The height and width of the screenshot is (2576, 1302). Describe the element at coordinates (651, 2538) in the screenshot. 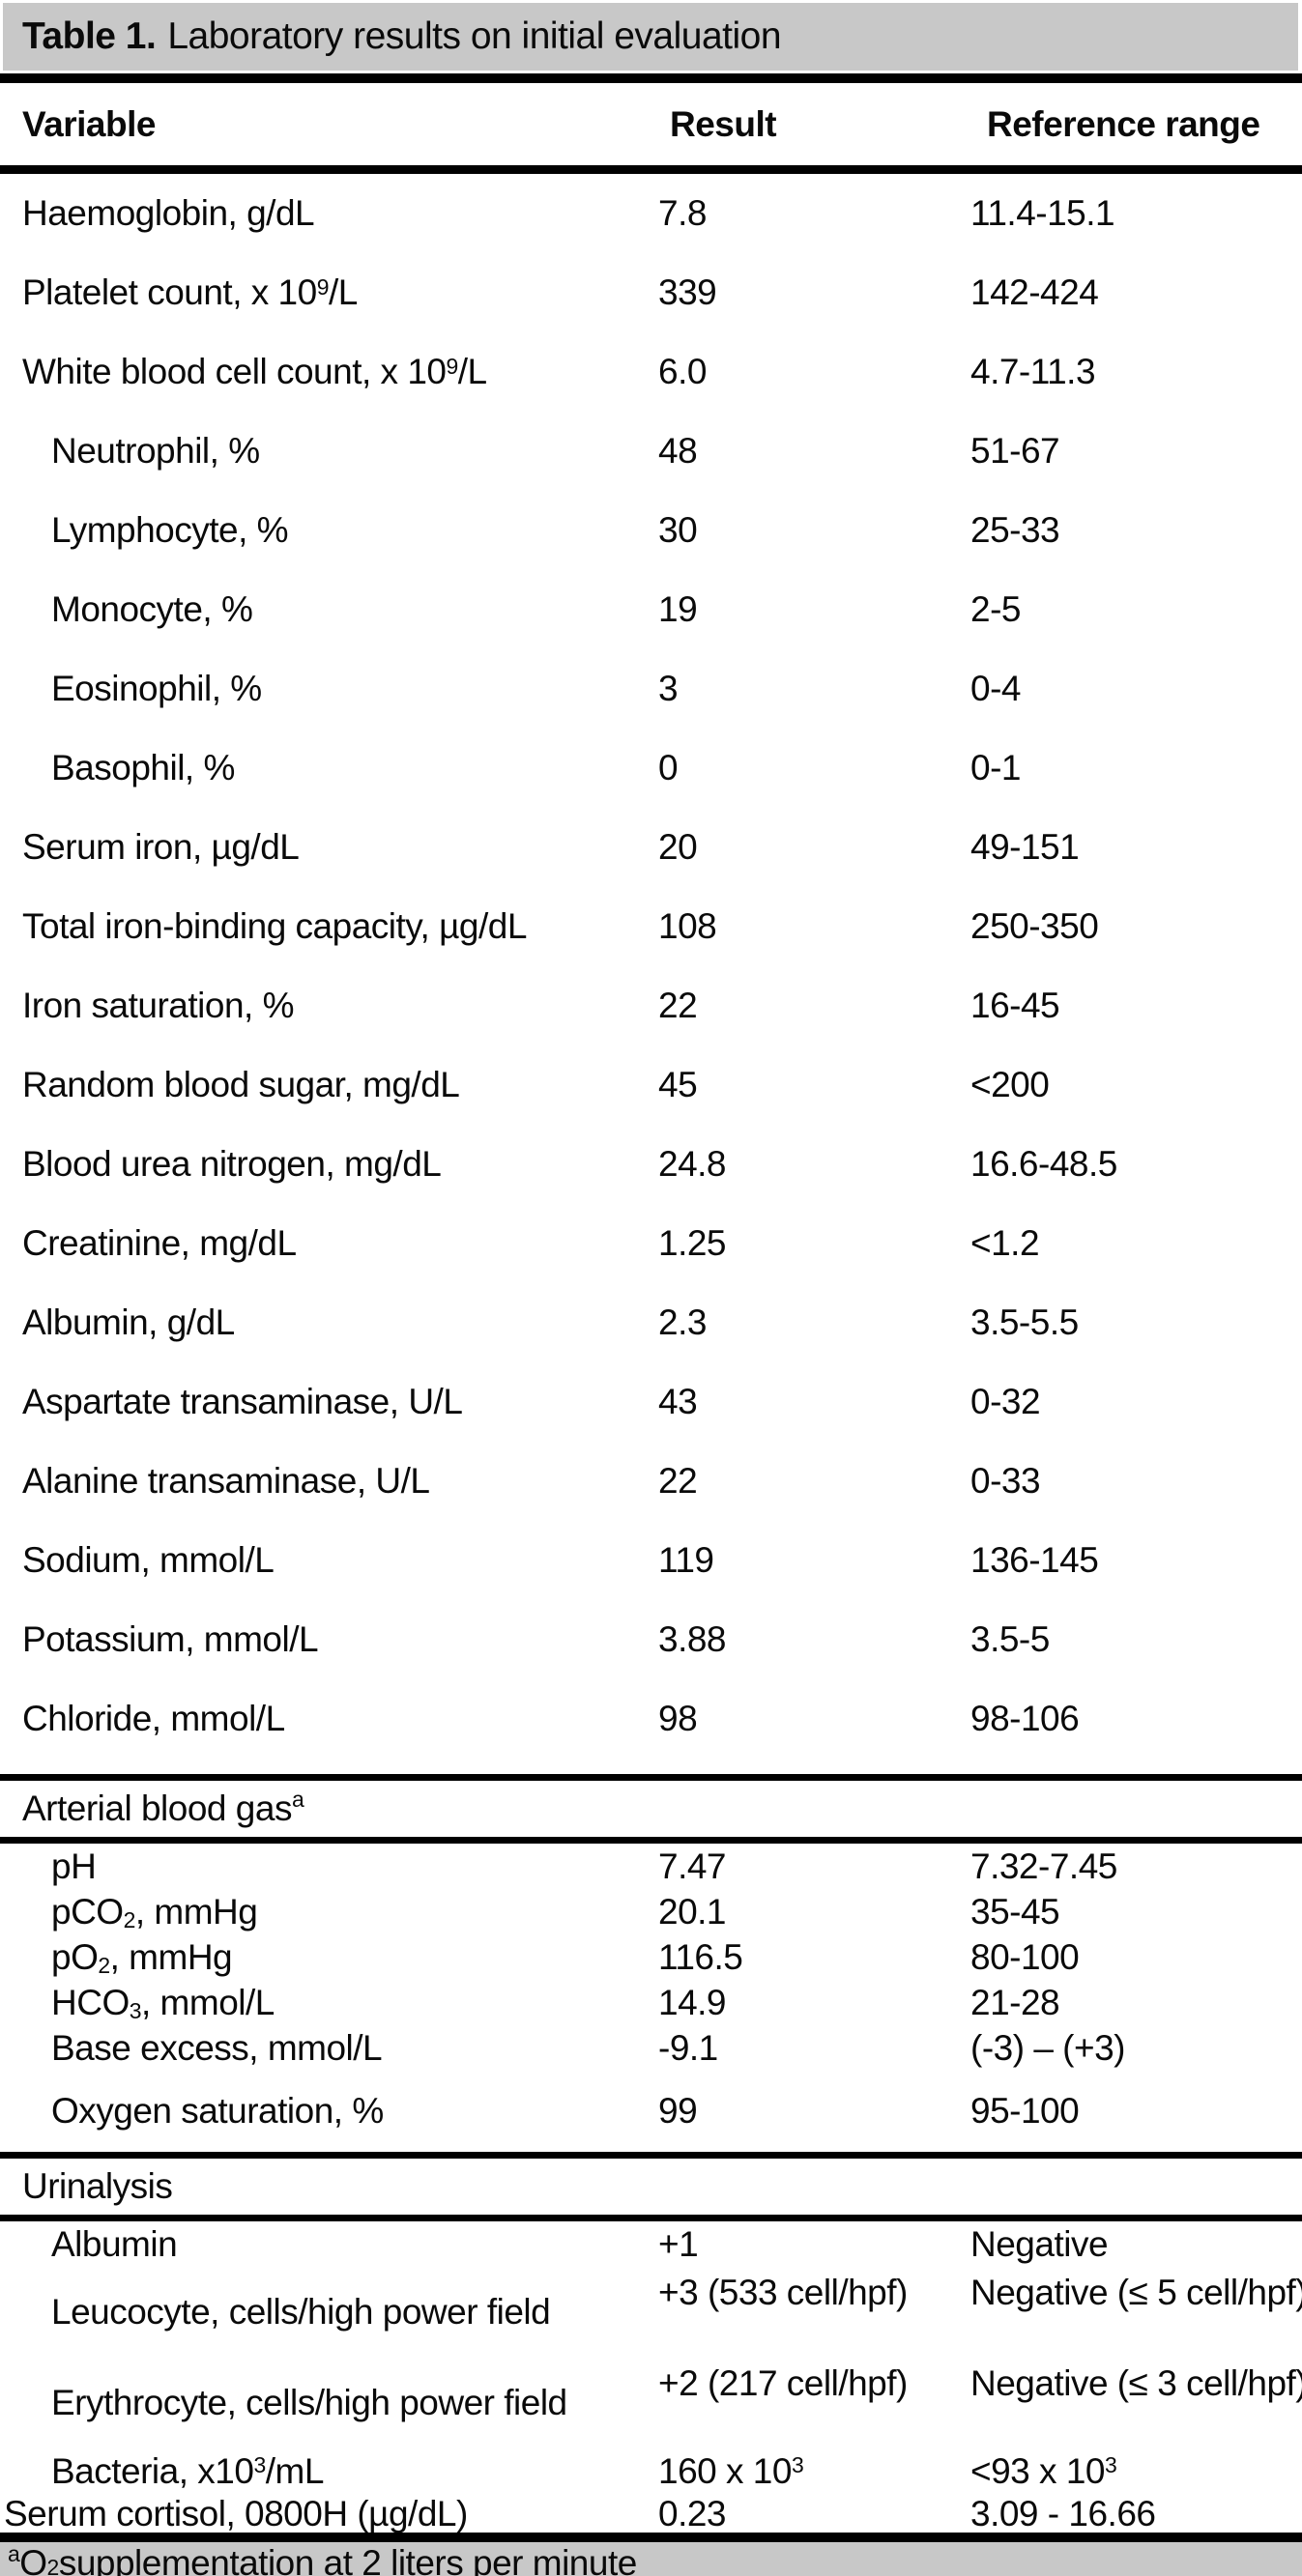

I see `divider-rule-bottom` at that location.